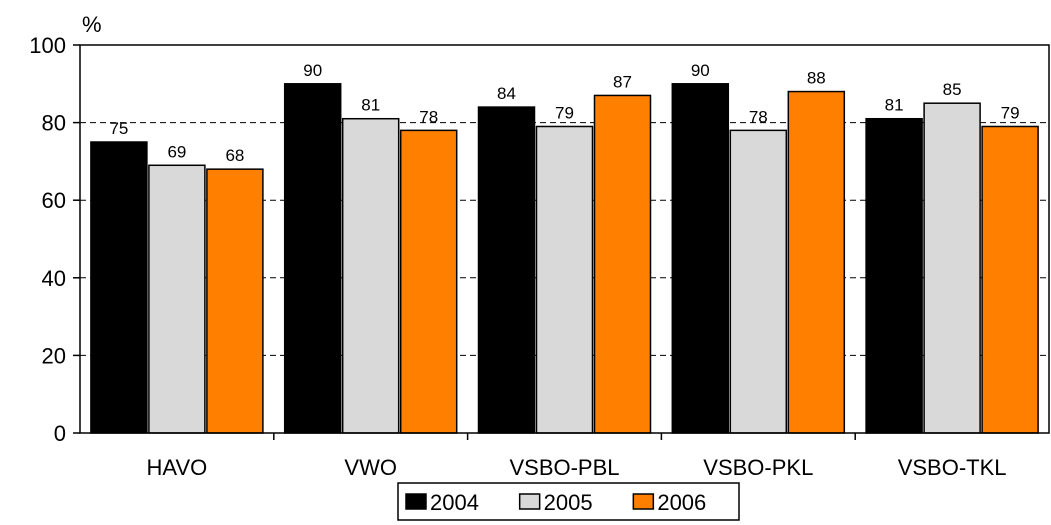 This screenshot has height=525, width=1051. What do you see at coordinates (54, 123) in the screenshot?
I see `y-tick-label: 80` at bounding box center [54, 123].